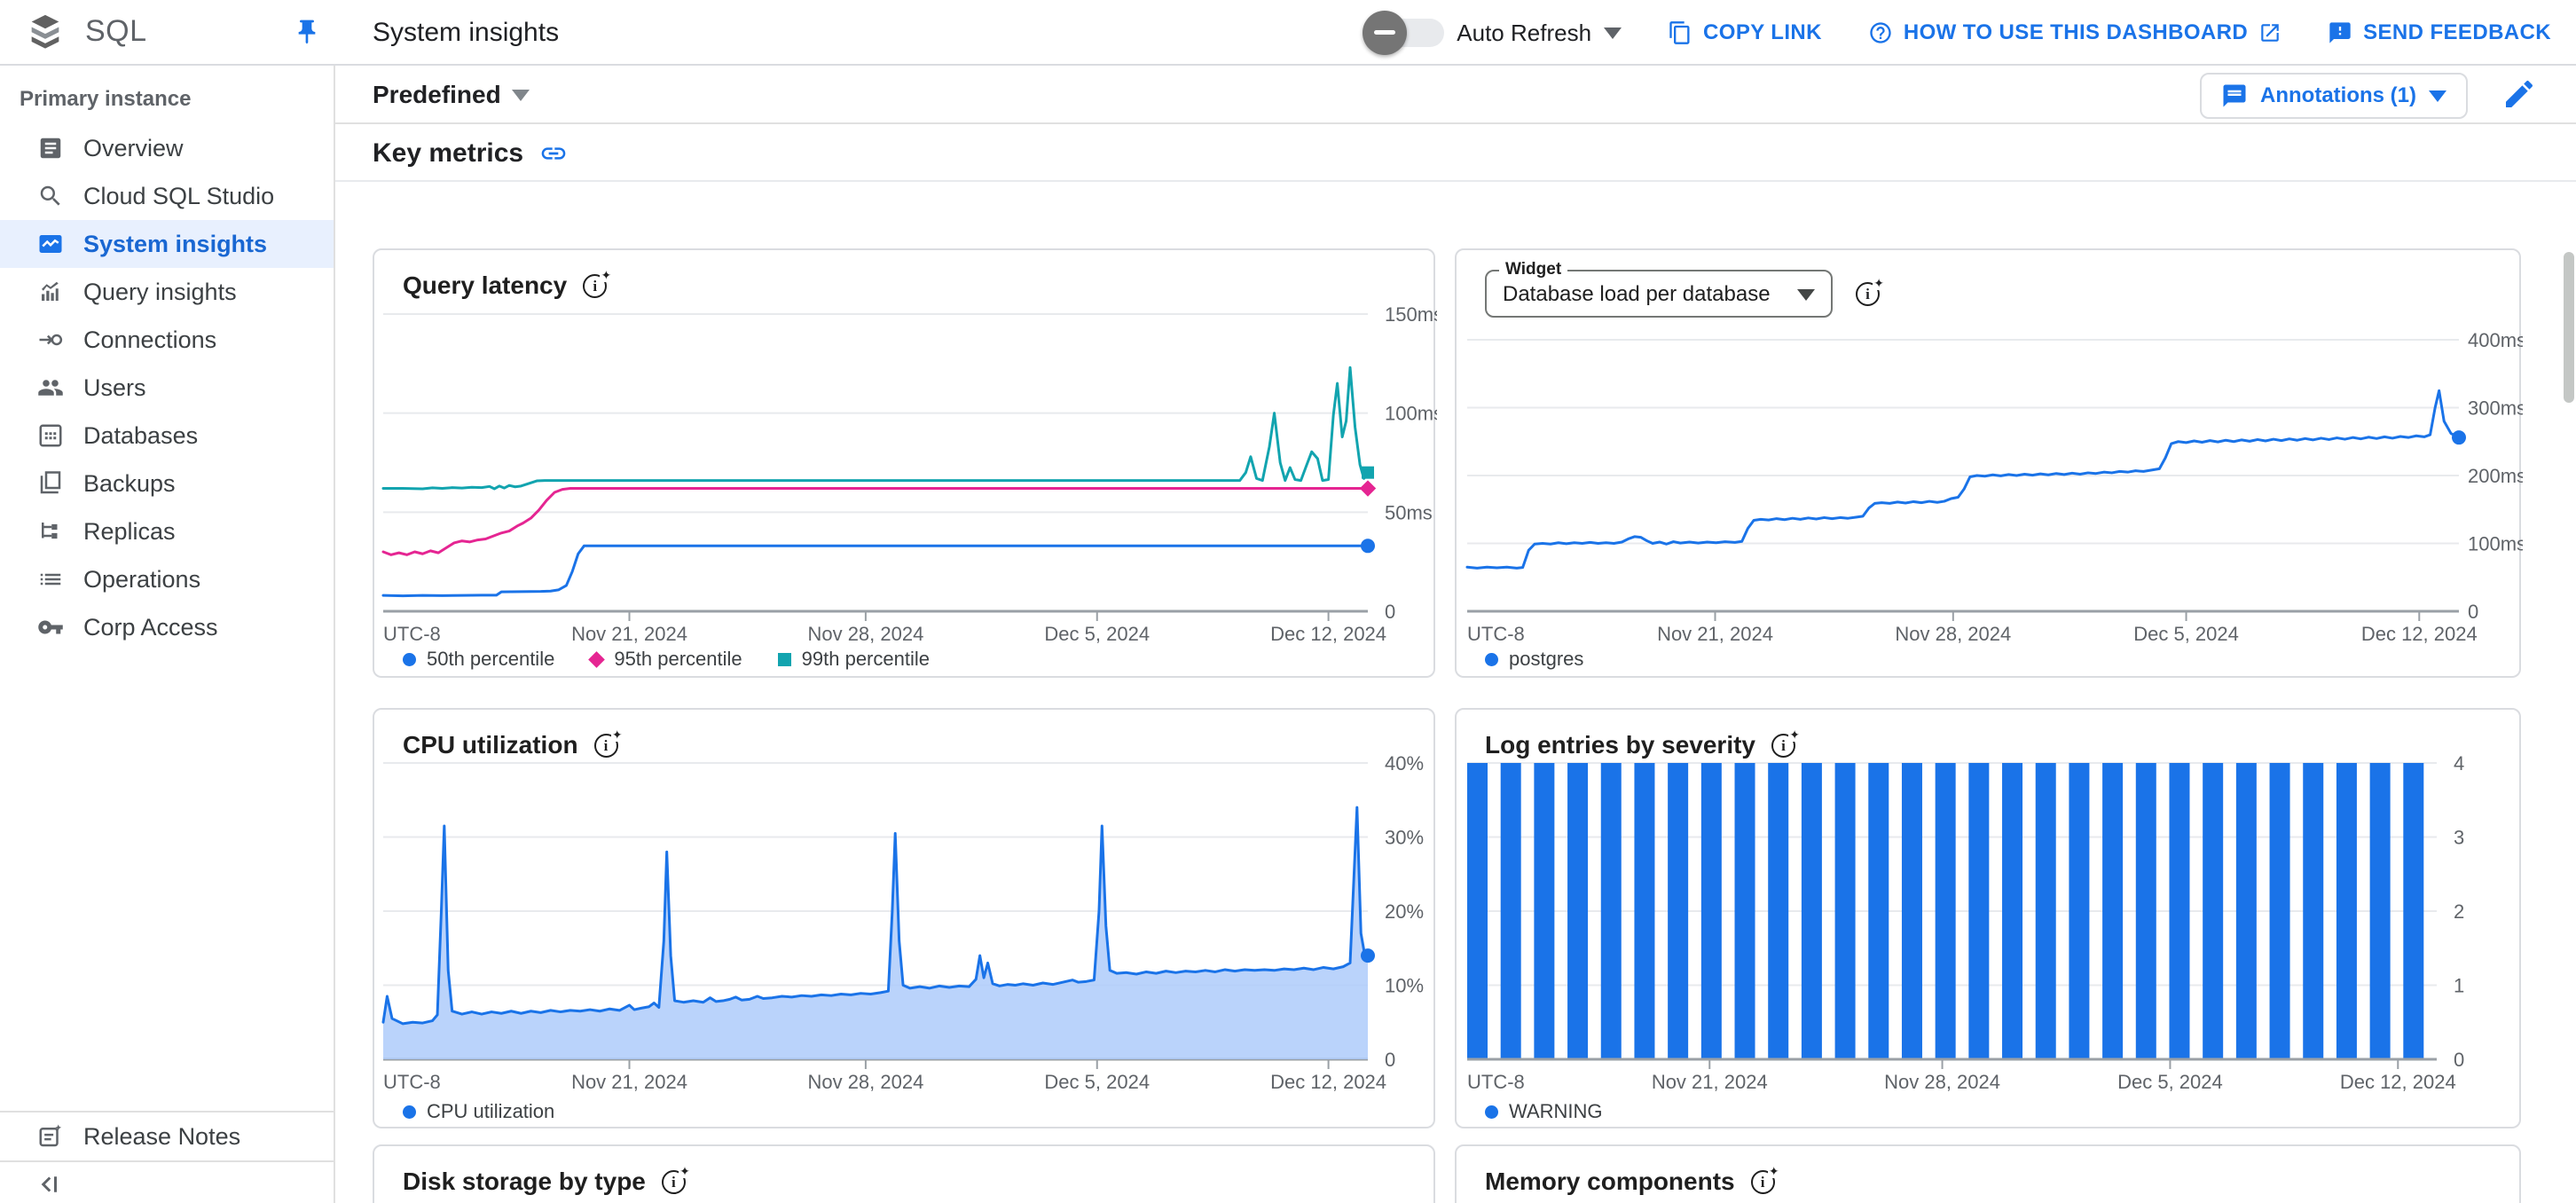  Describe the element at coordinates (50, 627) in the screenshot. I see `corp-access-icon` at that location.